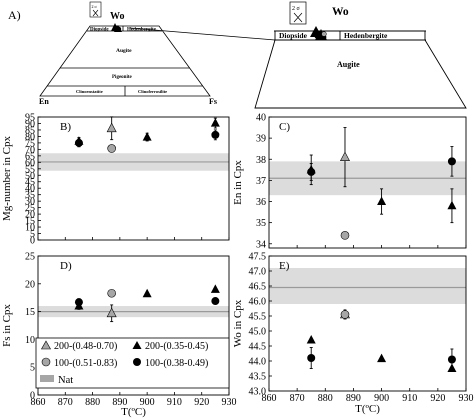 Image resolution: width=474 pixels, height=418 pixels. I want to click on panel-b-ytick-label: 5, so click(32, 234).